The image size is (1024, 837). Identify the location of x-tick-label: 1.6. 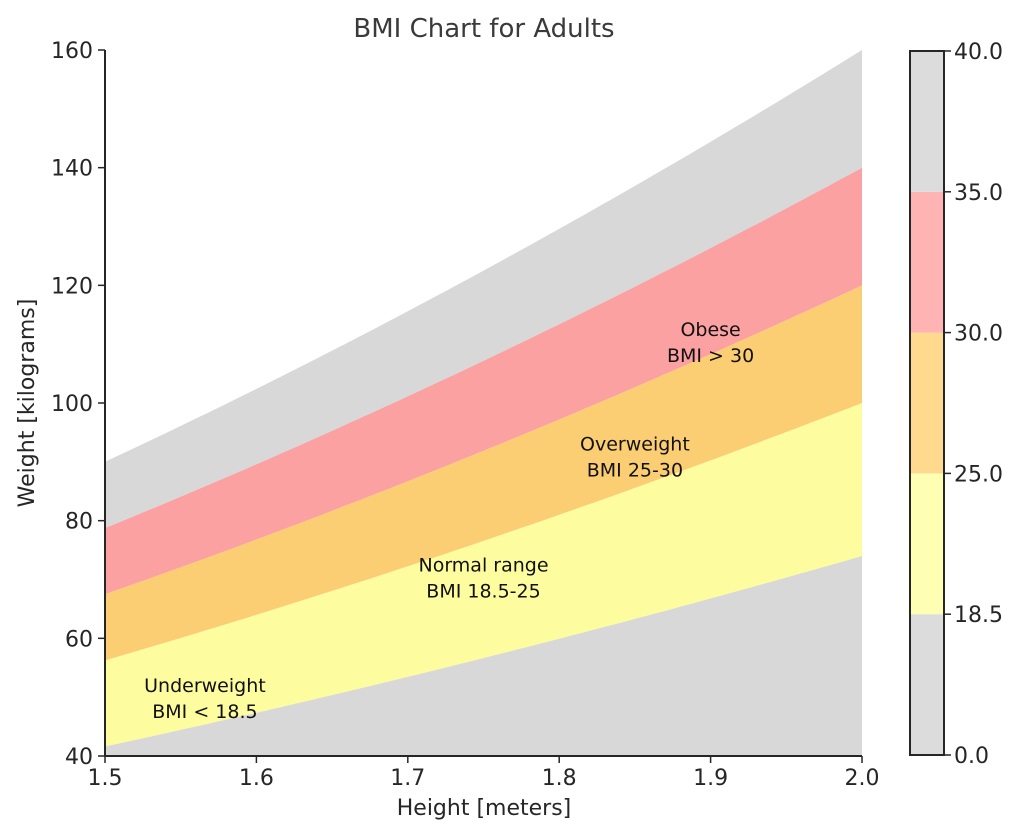
(256, 778).